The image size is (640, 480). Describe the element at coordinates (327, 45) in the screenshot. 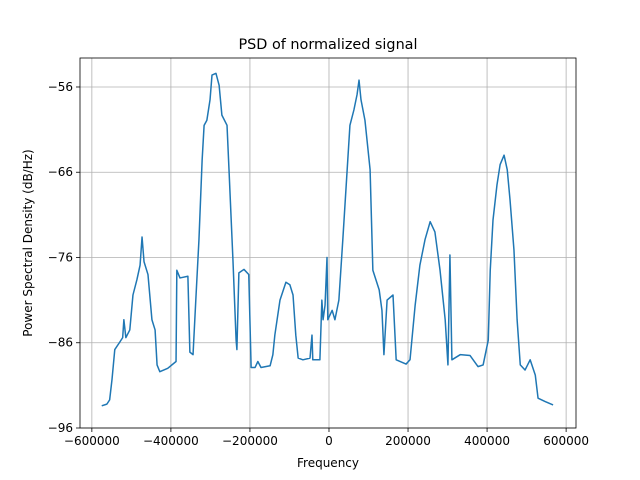

I see `chart-title: PSD of normalized signal` at that location.